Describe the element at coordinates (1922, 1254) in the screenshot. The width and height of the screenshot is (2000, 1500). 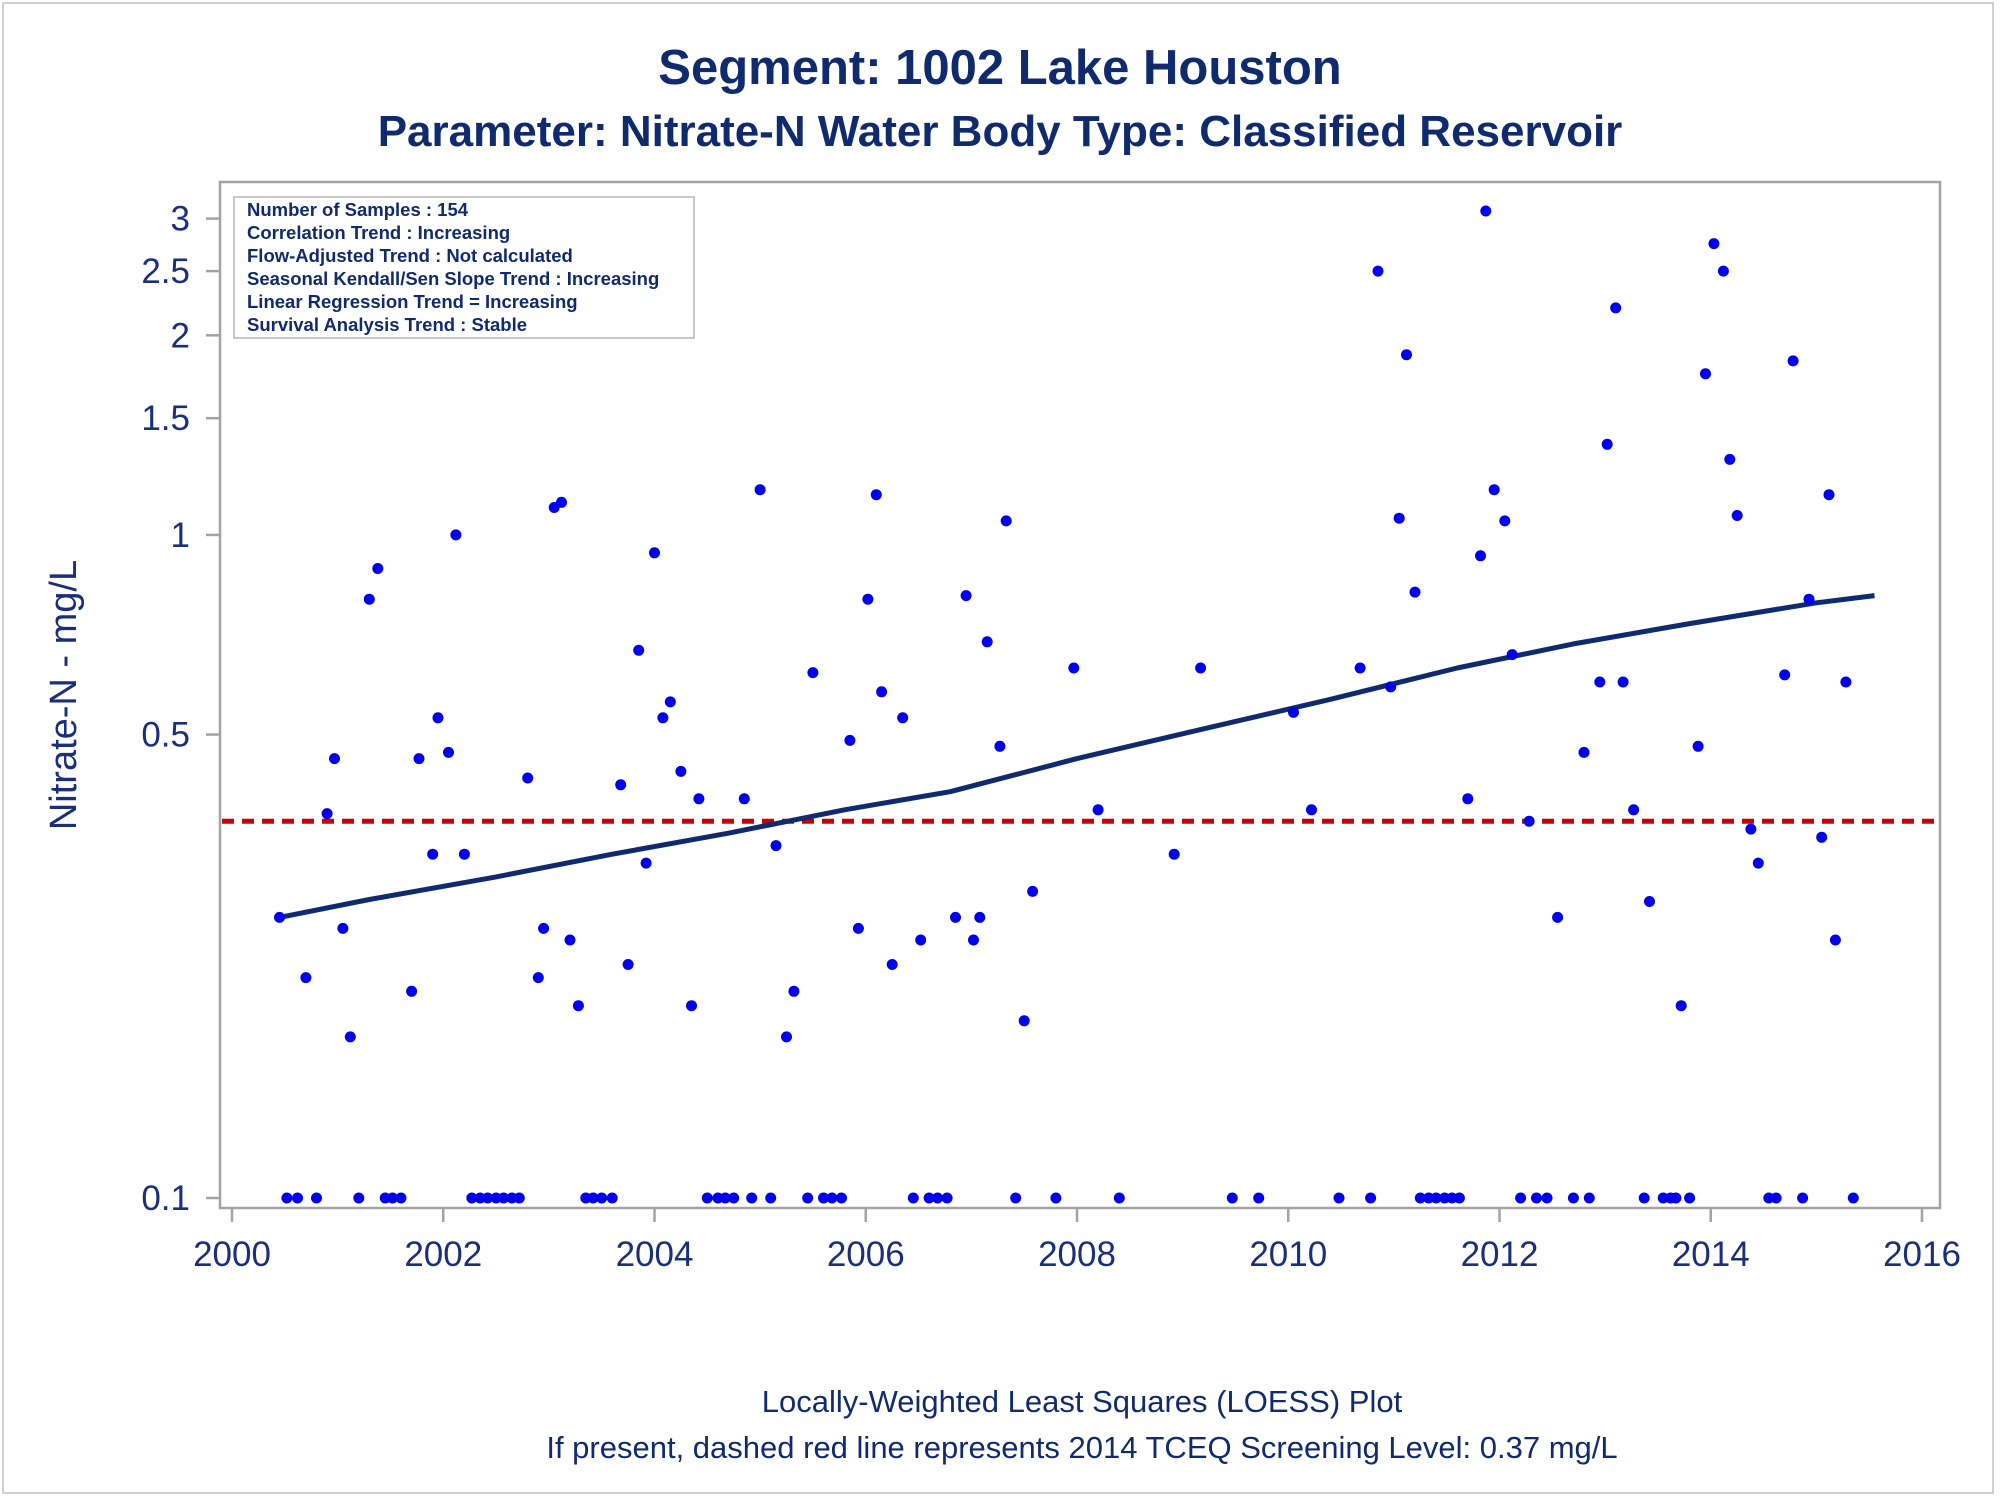
I see `x-tick-label: 2016` at that location.